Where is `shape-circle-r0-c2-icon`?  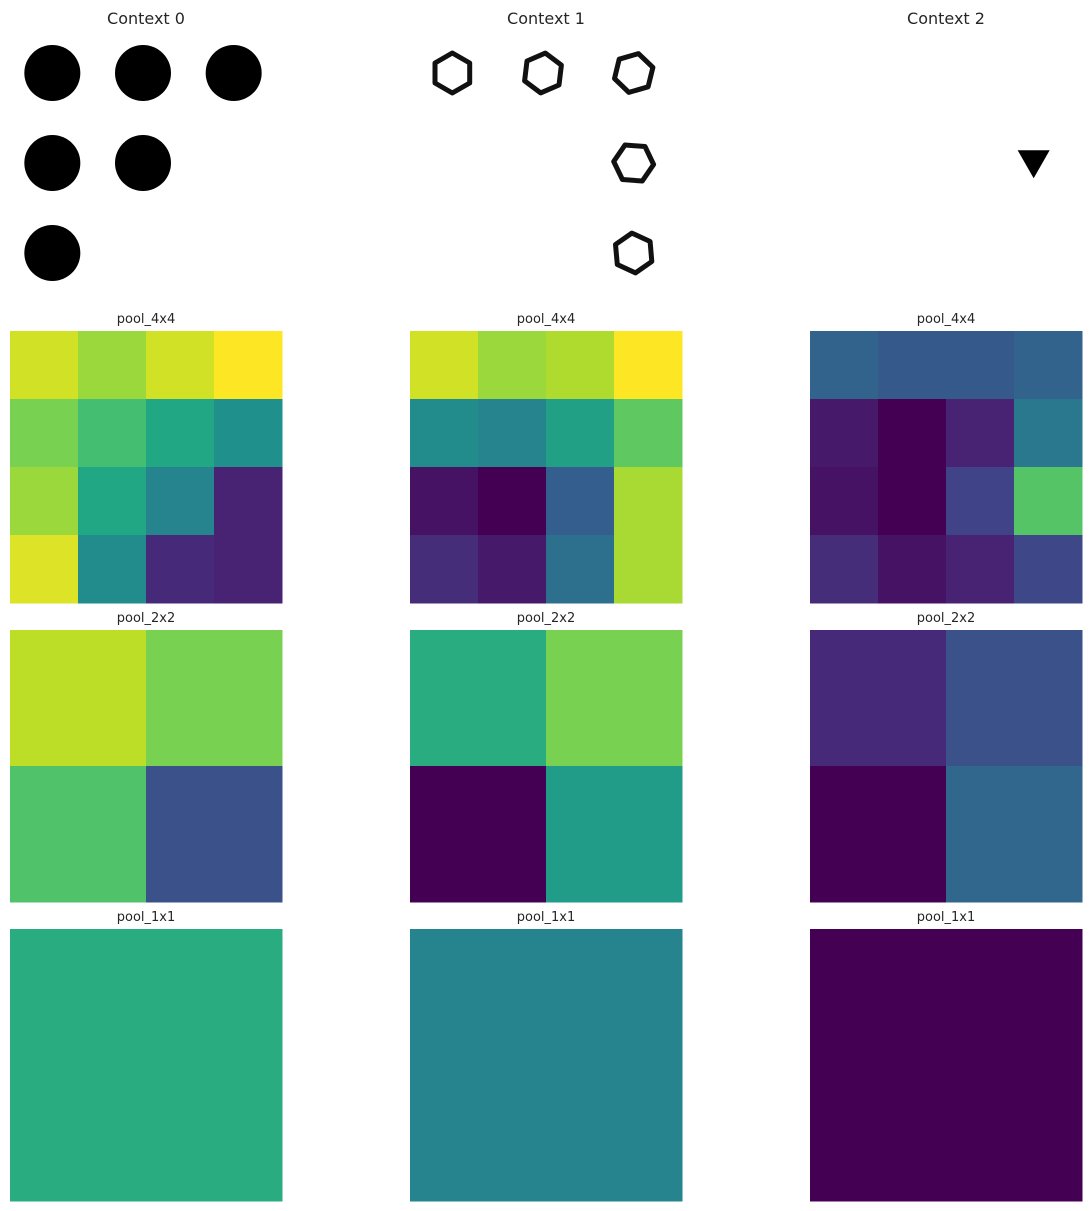 shape-circle-r0-c2-icon is located at coordinates (233, 73).